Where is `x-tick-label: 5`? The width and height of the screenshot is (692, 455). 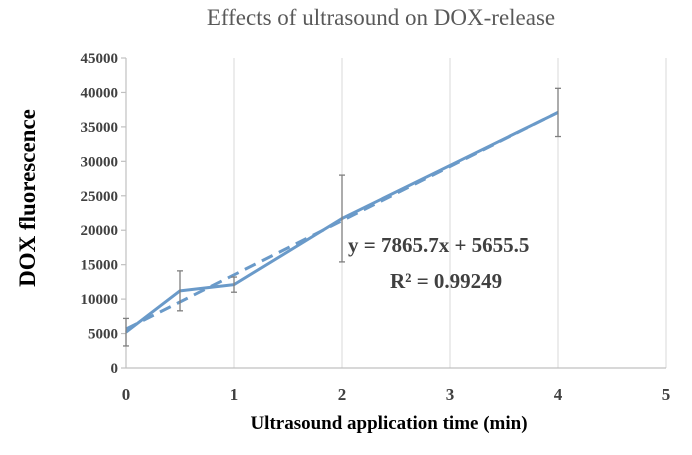 x-tick-label: 5 is located at coordinates (666, 394).